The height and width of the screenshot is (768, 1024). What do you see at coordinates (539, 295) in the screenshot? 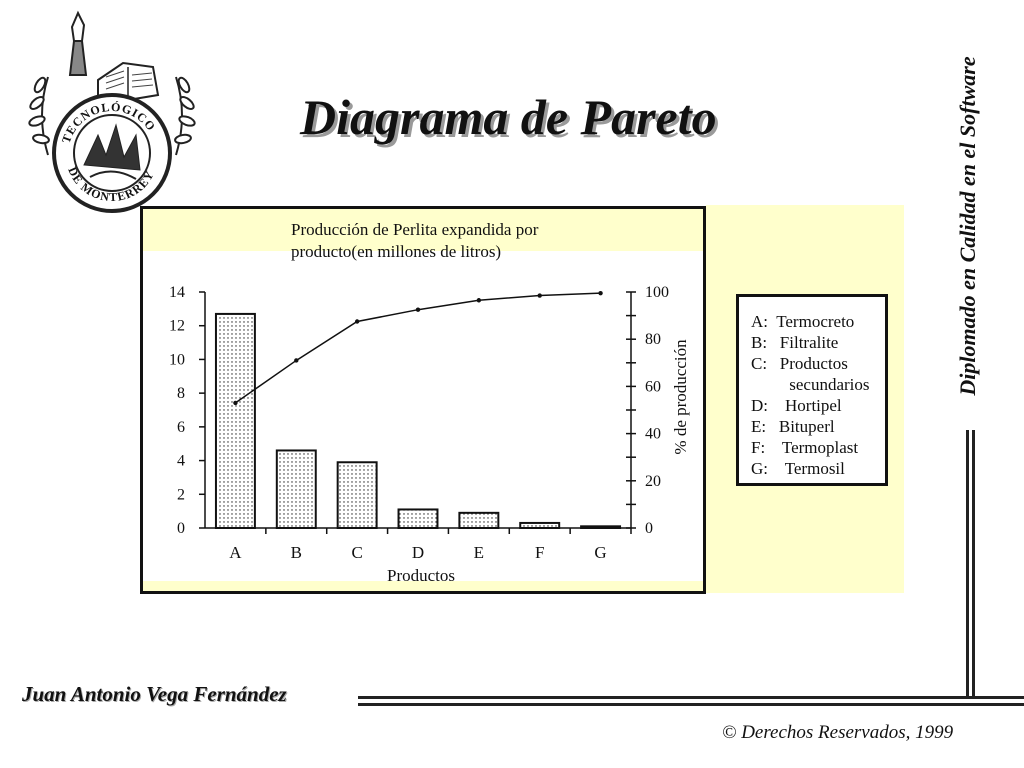
I see `cumulative-point-f` at bounding box center [539, 295].